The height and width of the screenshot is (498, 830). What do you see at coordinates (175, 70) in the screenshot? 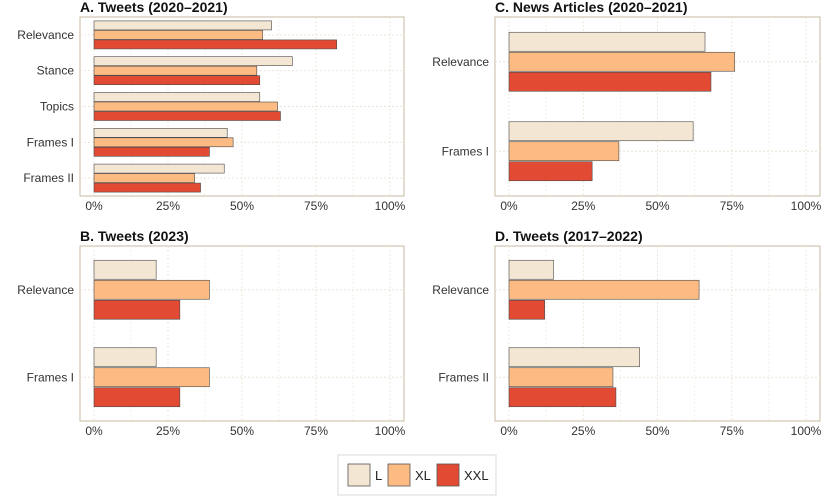
I see `bar-stance-xl` at bounding box center [175, 70].